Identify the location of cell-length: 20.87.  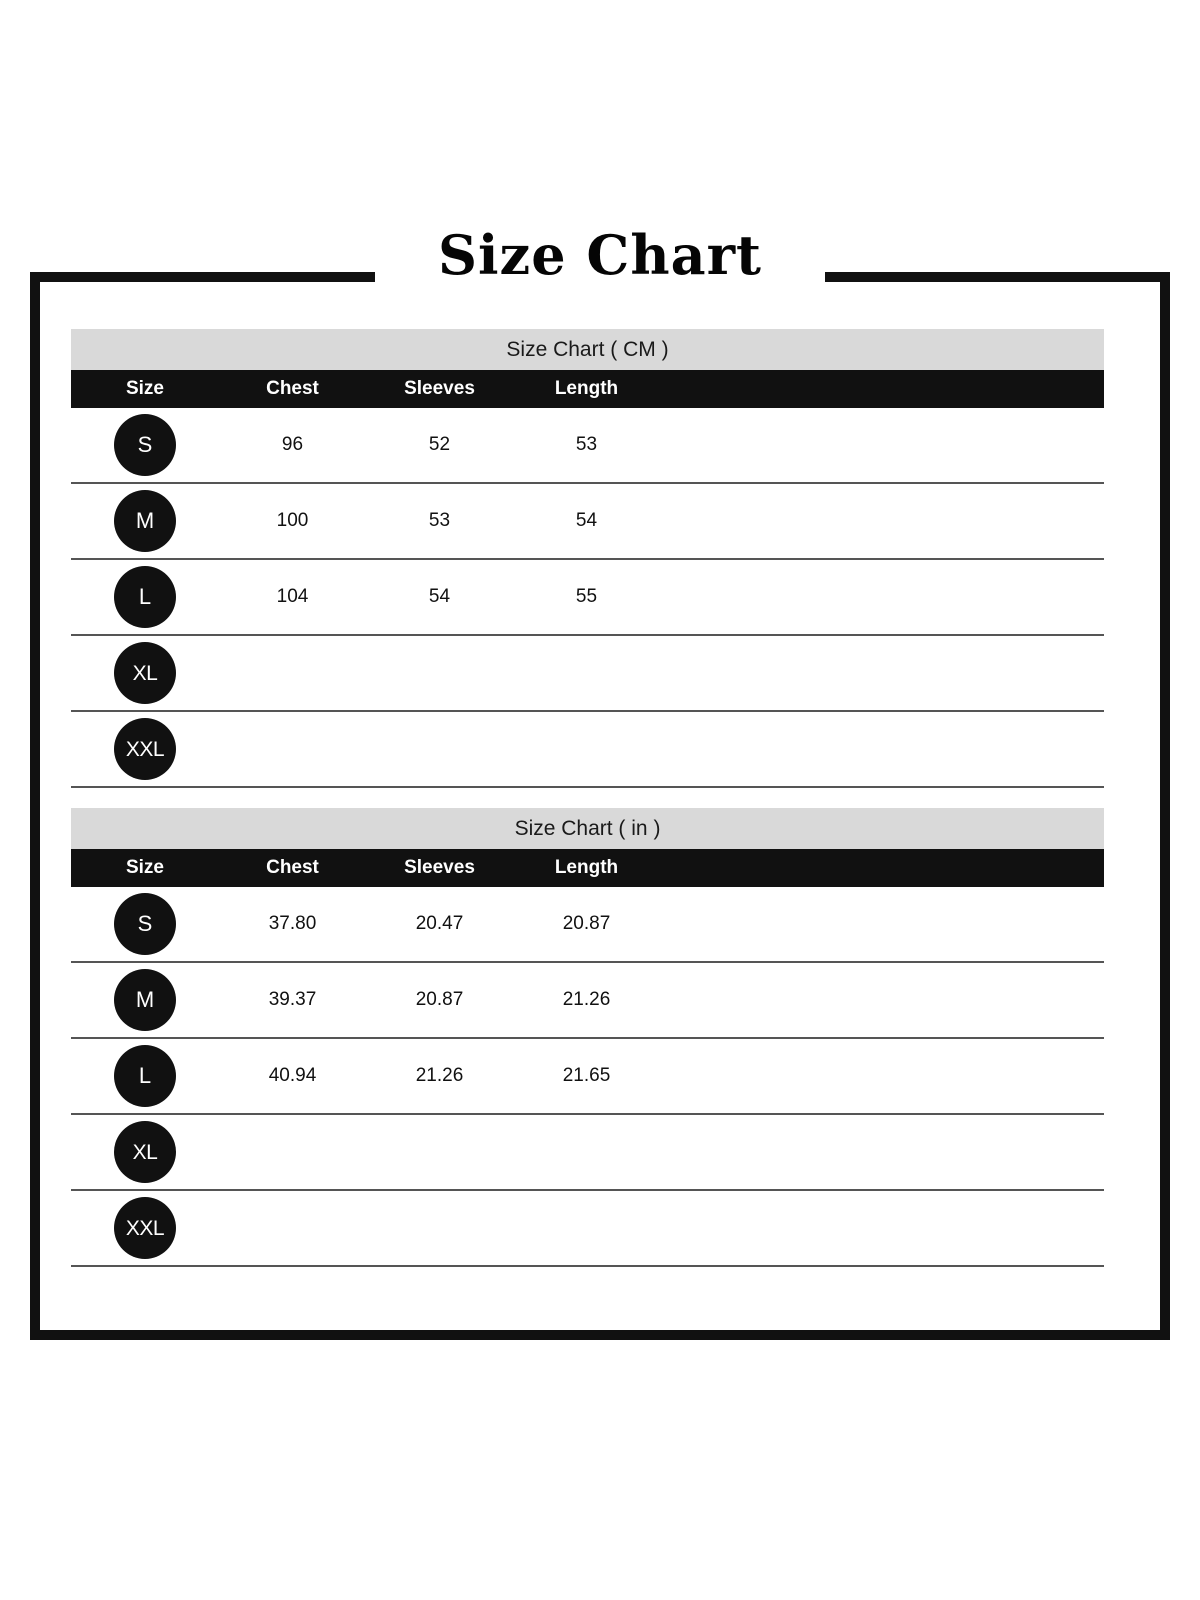
(586, 923).